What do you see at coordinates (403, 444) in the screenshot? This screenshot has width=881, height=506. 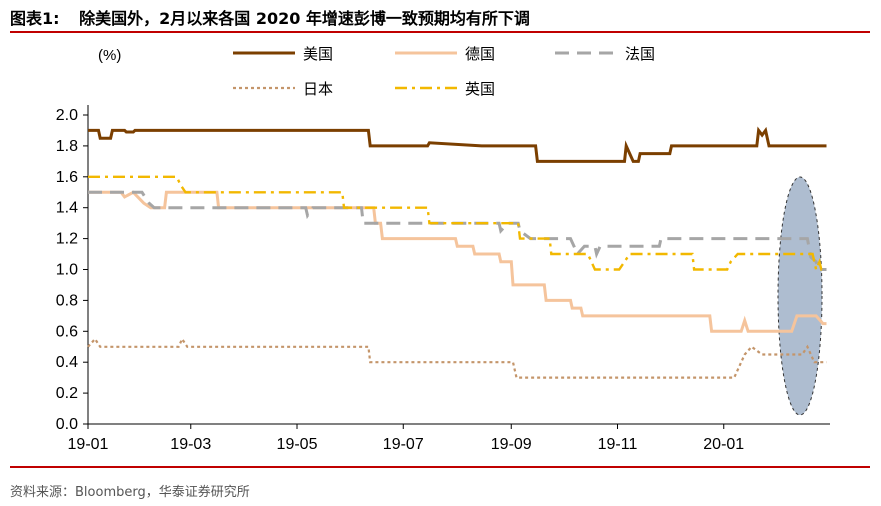 I see `x-tick-label: 19-07` at bounding box center [403, 444].